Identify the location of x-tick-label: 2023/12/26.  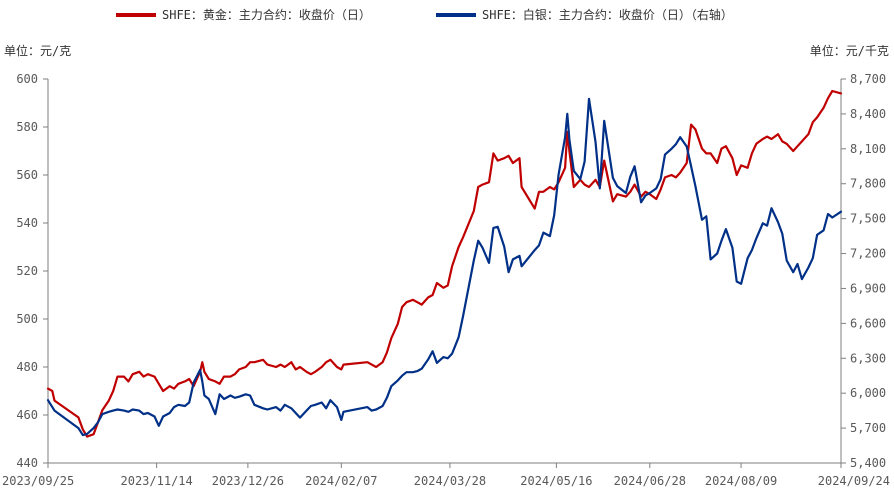
(248, 481).